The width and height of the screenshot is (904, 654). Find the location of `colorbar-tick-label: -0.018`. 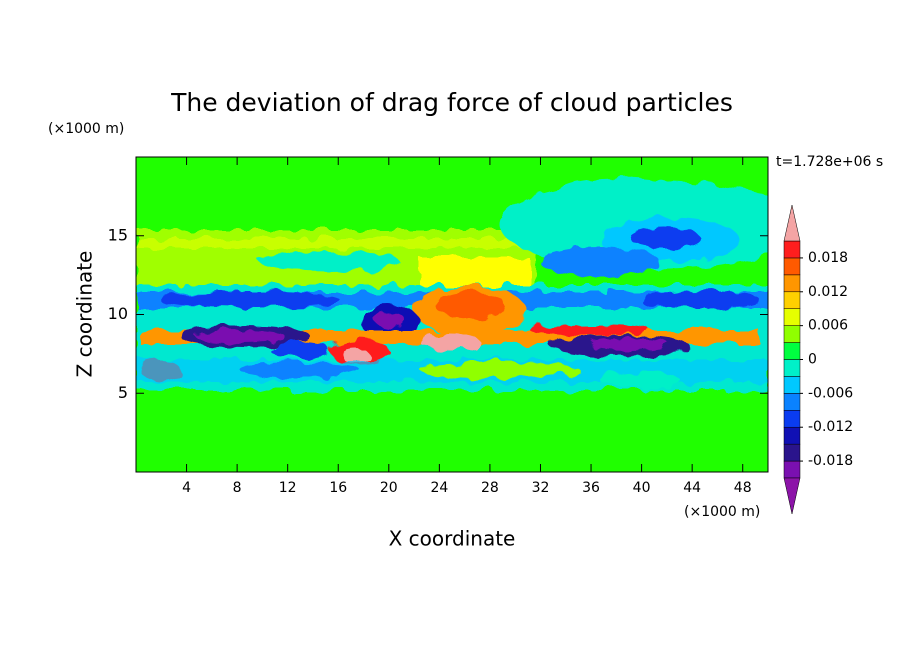

colorbar-tick-label: -0.018 is located at coordinates (830, 461).